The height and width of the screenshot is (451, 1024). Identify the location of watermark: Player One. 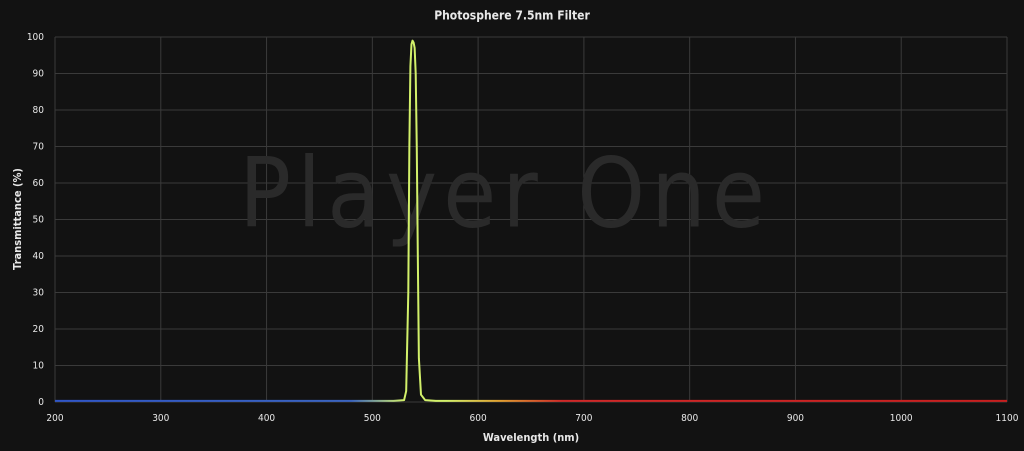
(505, 193).